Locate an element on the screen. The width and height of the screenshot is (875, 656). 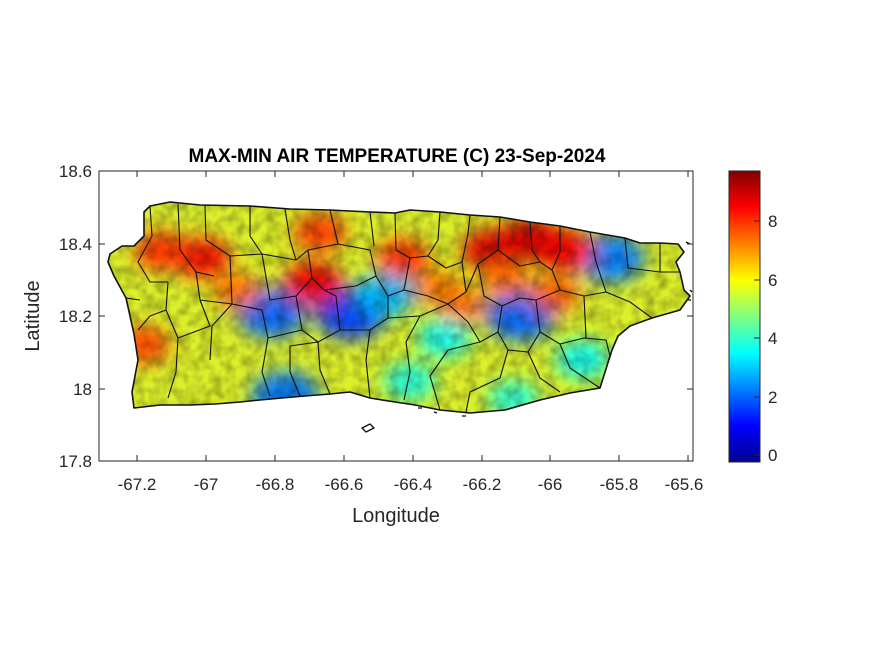
x-tick: -65.8 is located at coordinates (619, 332).